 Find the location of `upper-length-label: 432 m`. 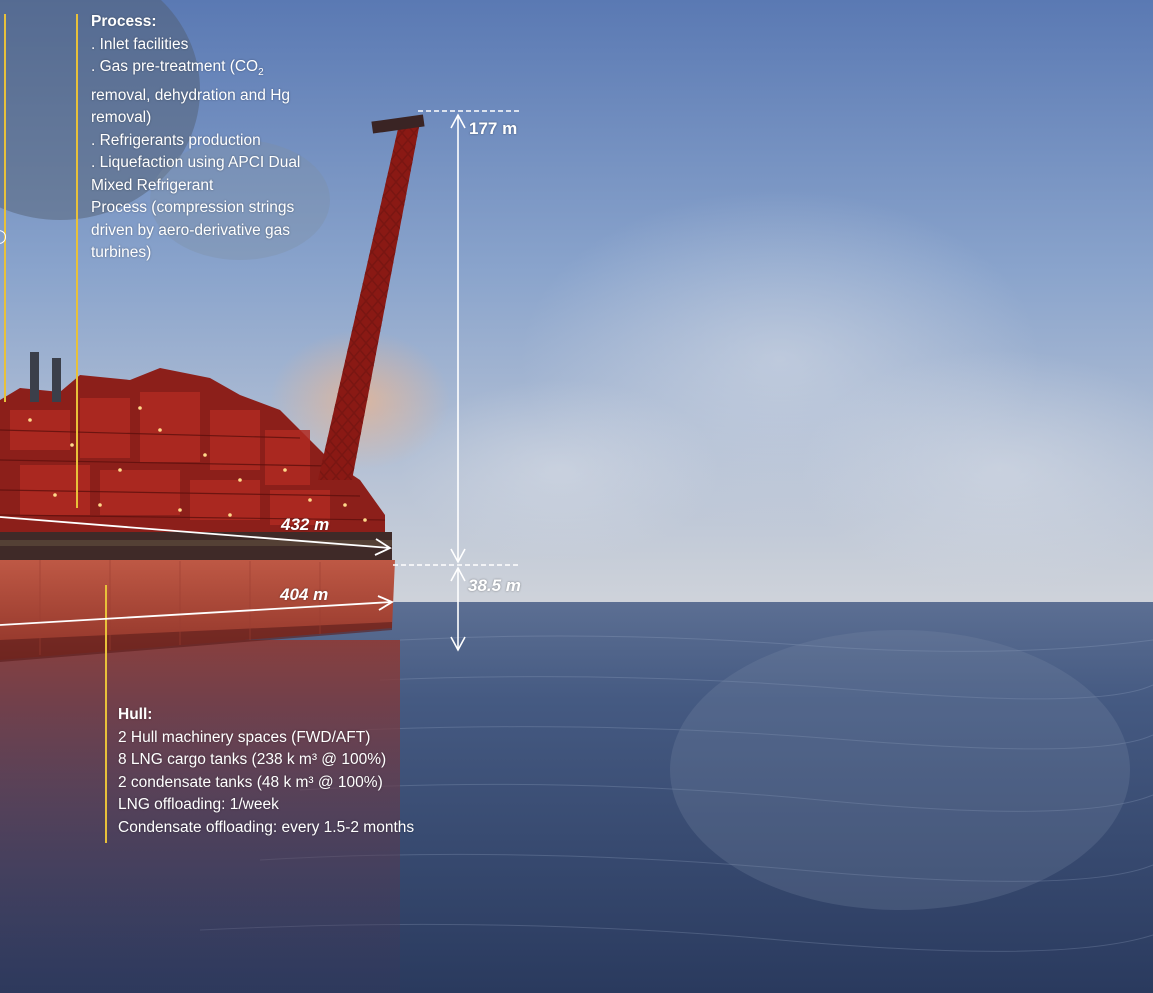

upper-length-label: 432 m is located at coordinates (305, 524).